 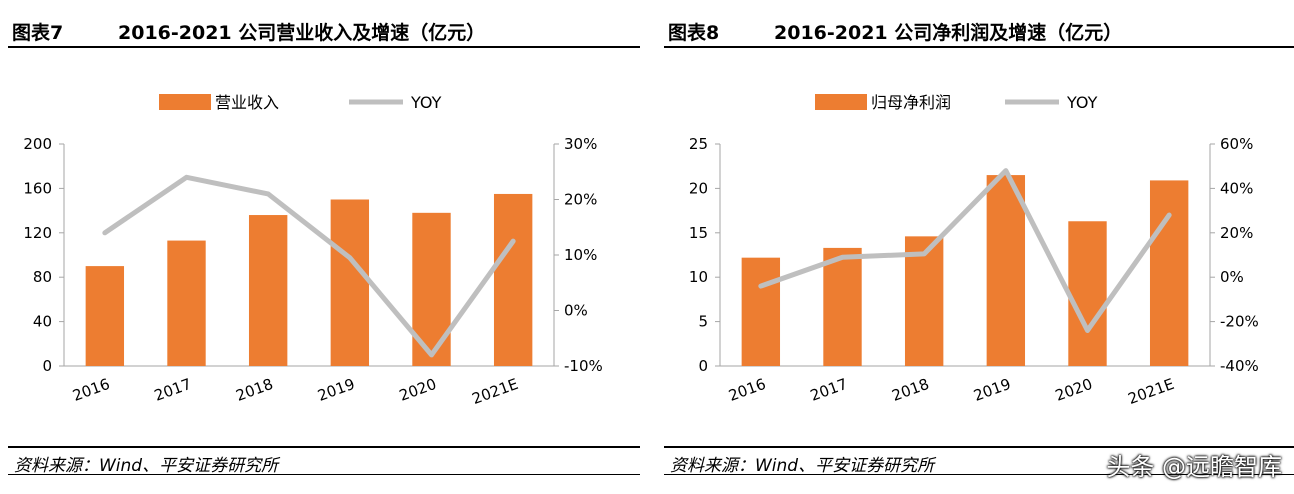 I want to click on y-right-tick-label: -20%, so click(x=1239, y=322).